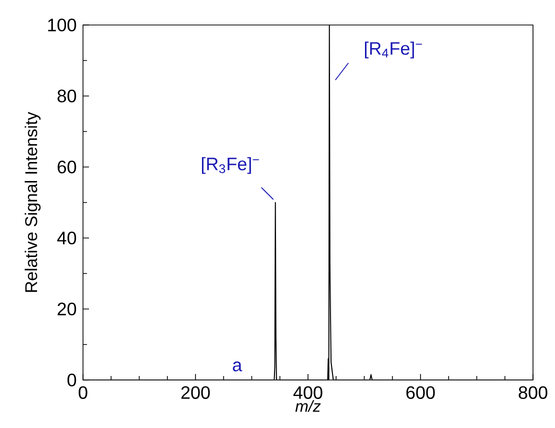  What do you see at coordinates (393, 50) in the screenshot?
I see `annotation: [R$_{4}$Fe]$^{−}$` at bounding box center [393, 50].